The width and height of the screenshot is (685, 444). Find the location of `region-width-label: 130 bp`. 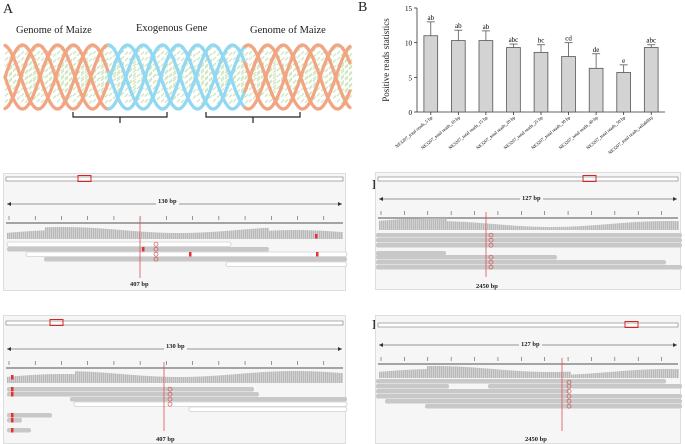

region-width-label: 130 bp is located at coordinates (175, 346).